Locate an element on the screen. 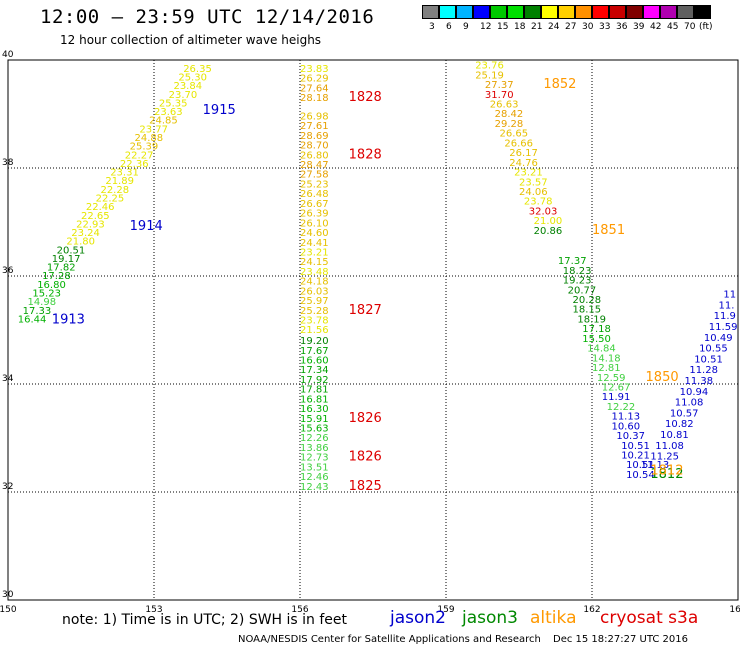  color-scale-label: 6 is located at coordinates (449, 27).